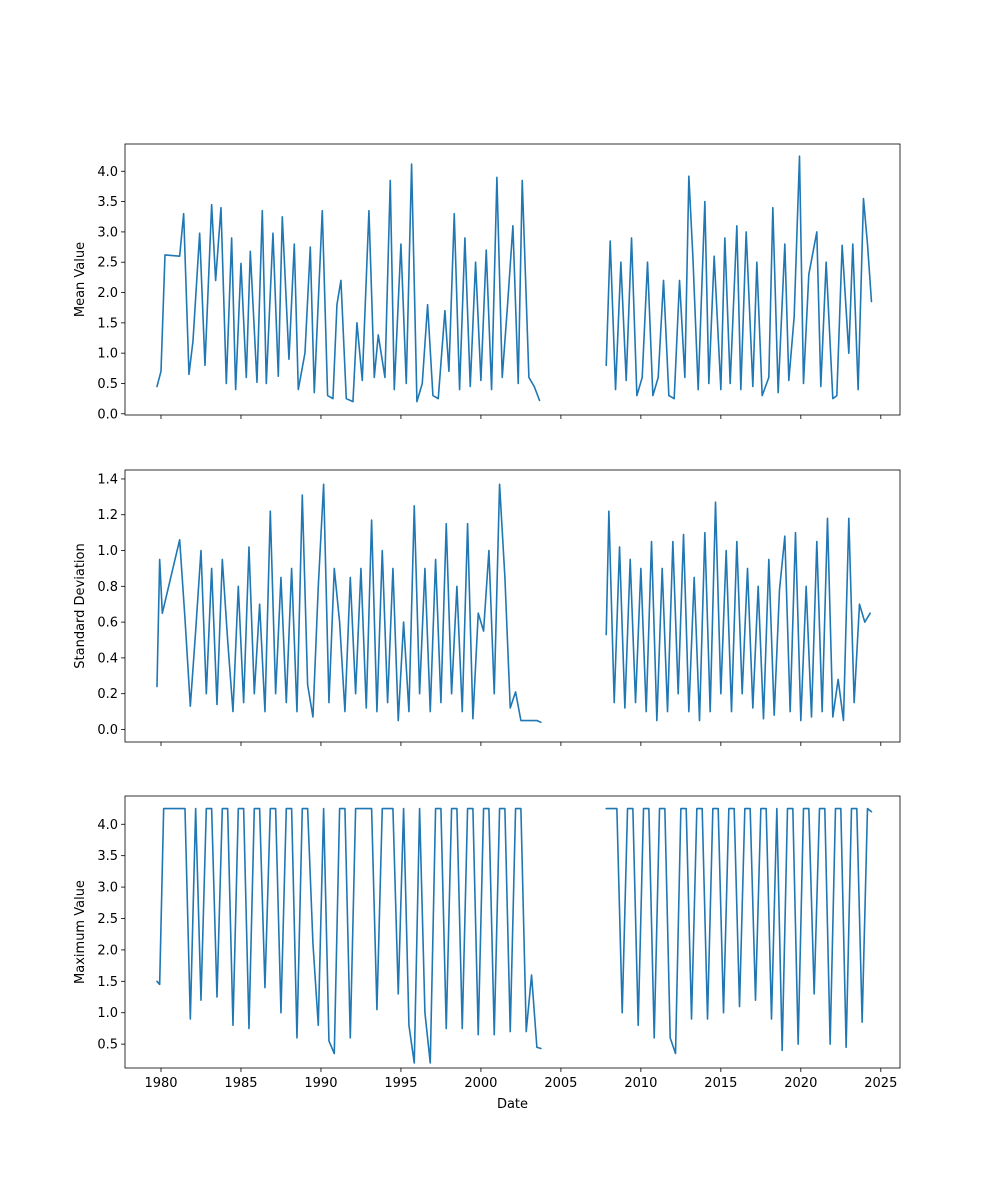  I want to click on y-tick-label: 0.6, so click(107, 623).